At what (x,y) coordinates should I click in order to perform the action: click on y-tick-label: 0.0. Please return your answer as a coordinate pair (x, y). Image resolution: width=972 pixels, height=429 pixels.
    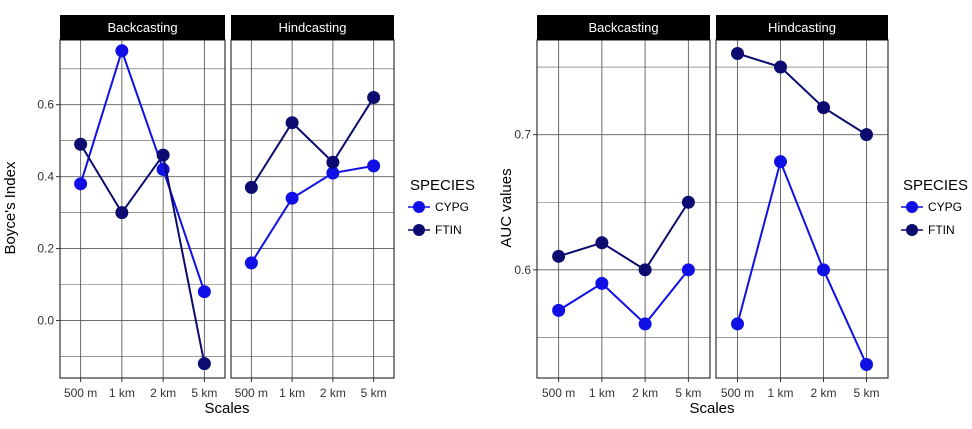
    Looking at the image, I should click on (45, 320).